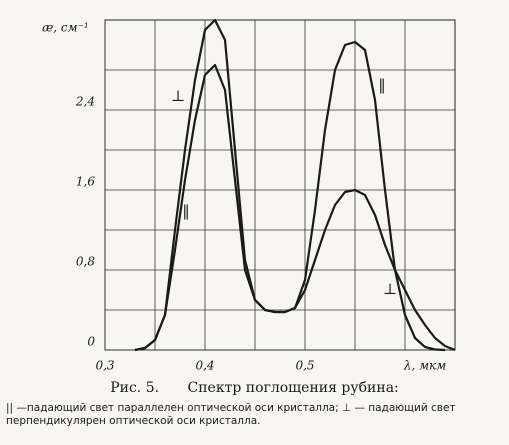 This screenshot has width=509, height=445. Describe the element at coordinates (85, 262) in the screenshot. I see `y-tick-label: 0,8` at that location.